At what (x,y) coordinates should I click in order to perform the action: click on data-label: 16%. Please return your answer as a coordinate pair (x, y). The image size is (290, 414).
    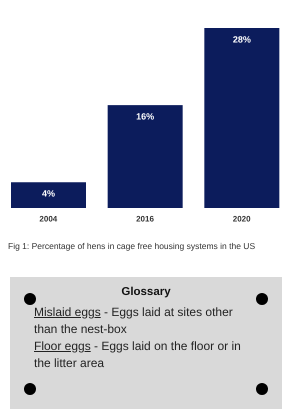
    Looking at the image, I should click on (145, 117).